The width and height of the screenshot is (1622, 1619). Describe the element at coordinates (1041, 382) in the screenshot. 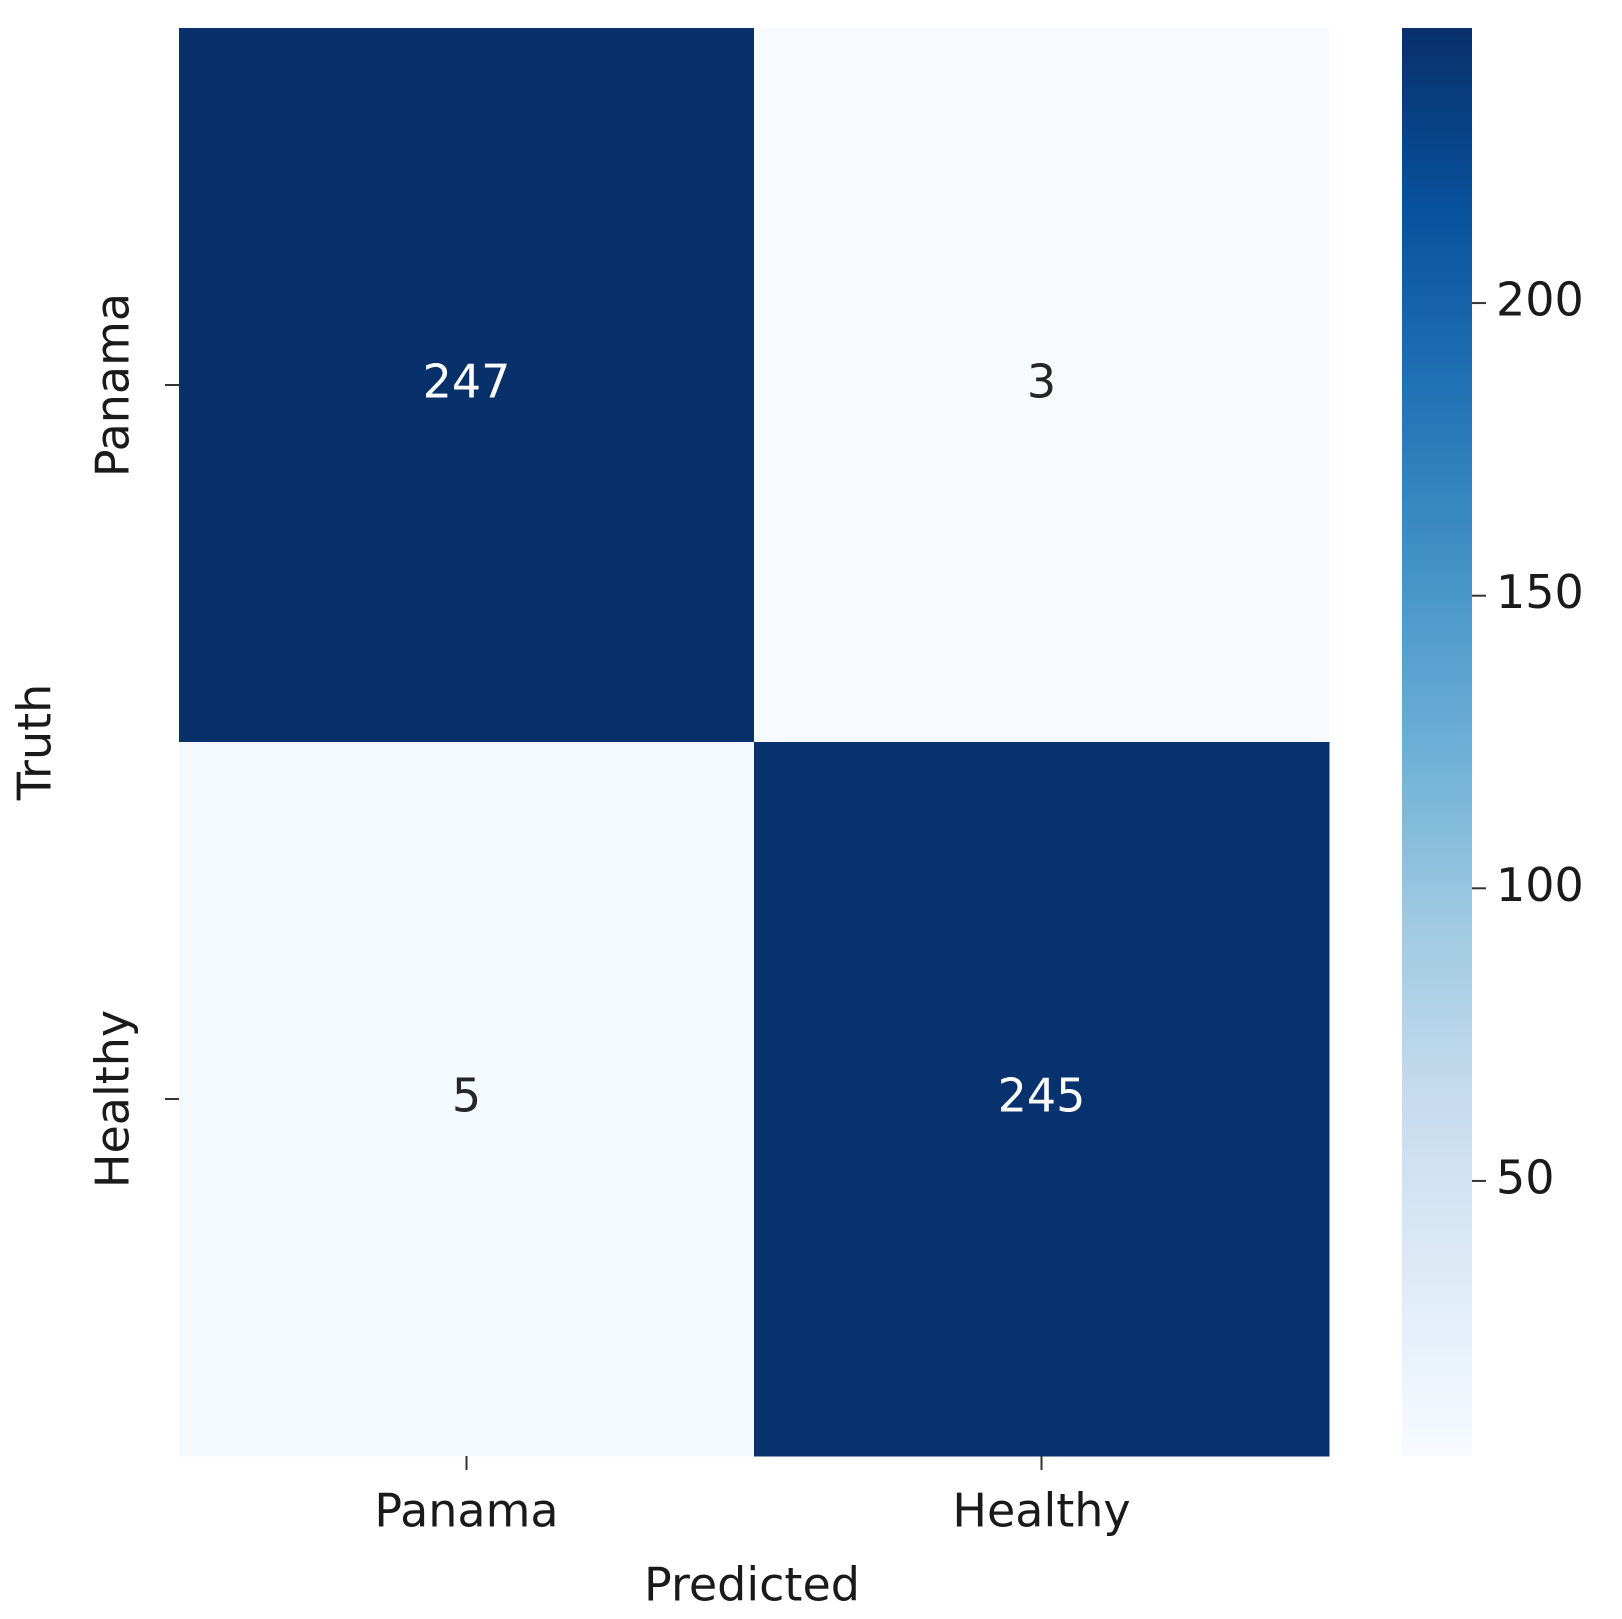

I see `cell-label: 3` at that location.